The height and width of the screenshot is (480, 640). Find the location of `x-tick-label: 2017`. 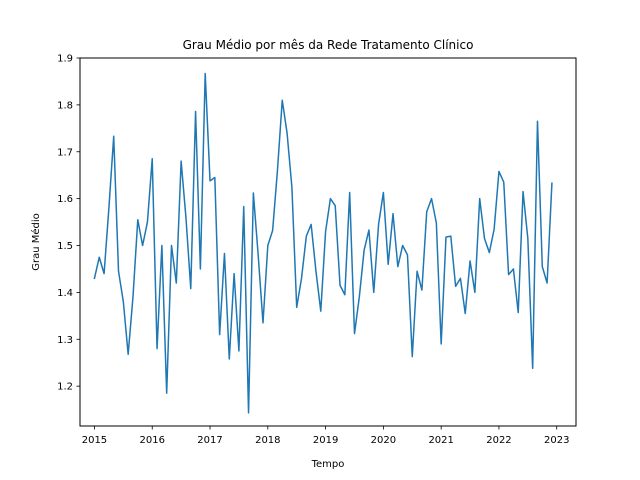

x-tick-label: 2017 is located at coordinates (209, 440).